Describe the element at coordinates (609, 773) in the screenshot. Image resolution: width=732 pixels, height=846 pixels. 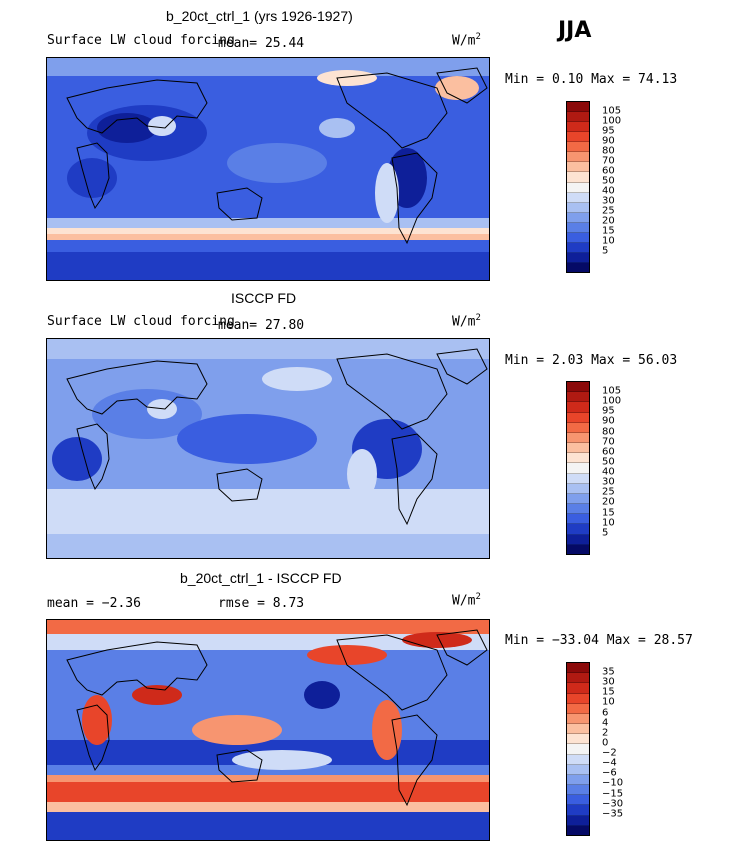
I see `colorbar-tick-label: −6` at that location.